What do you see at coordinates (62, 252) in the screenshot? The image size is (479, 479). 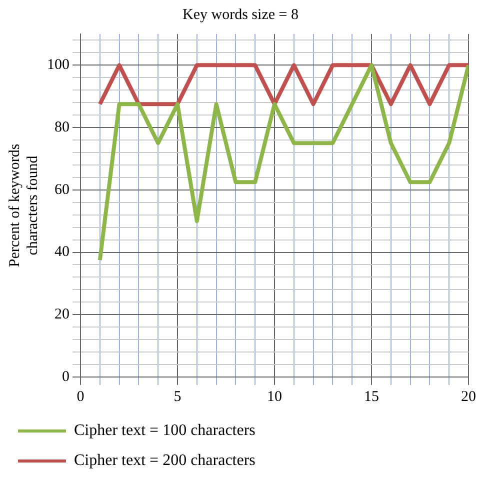 I see `y-tick-label: 40` at bounding box center [62, 252].